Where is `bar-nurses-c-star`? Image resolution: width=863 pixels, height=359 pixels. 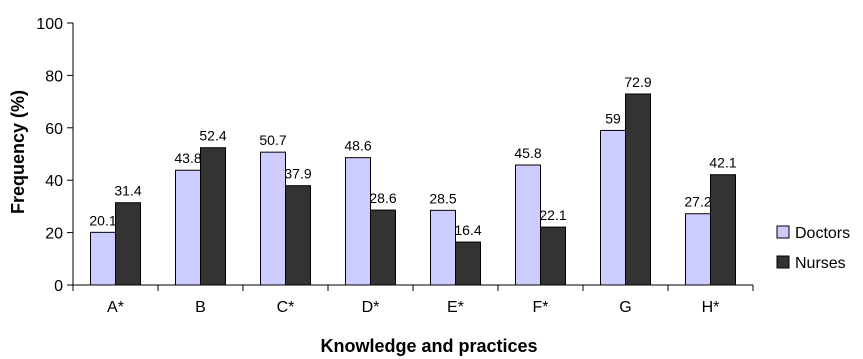
bar-nurses-c-star is located at coordinates (298, 235).